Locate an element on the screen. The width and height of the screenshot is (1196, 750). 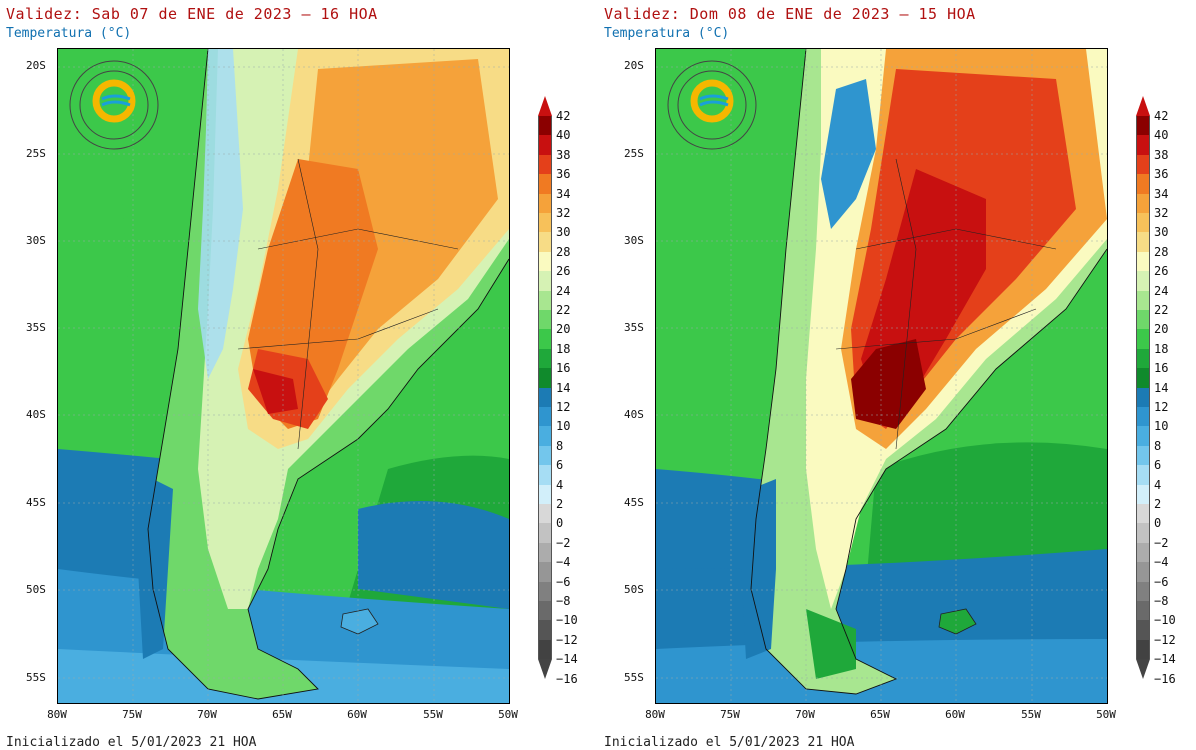
colorbar-tick-label: 18 is located at coordinates (563, 348).